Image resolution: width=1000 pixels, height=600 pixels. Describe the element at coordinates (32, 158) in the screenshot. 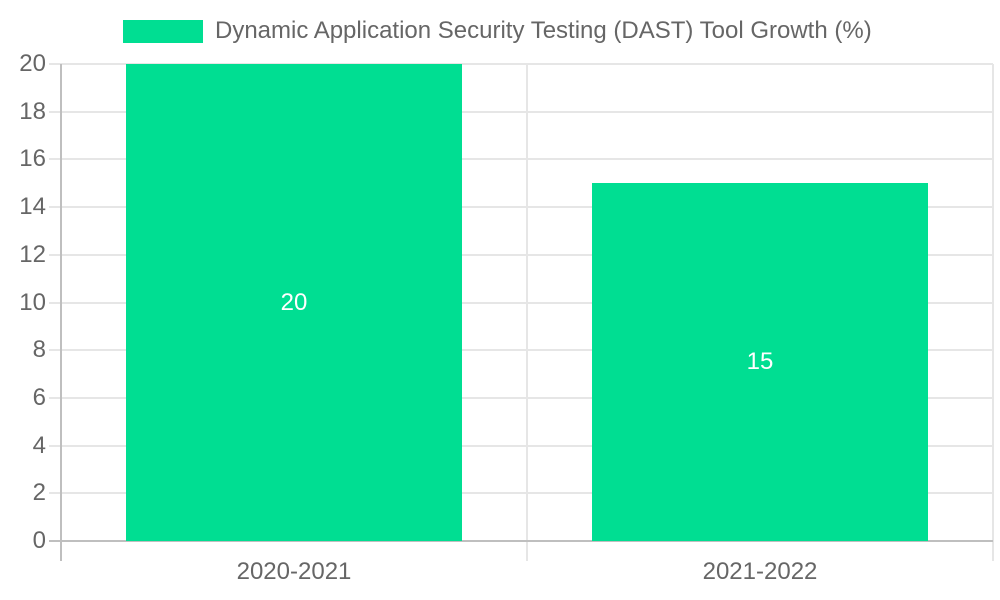

I see `y-tick-label: 16` at that location.